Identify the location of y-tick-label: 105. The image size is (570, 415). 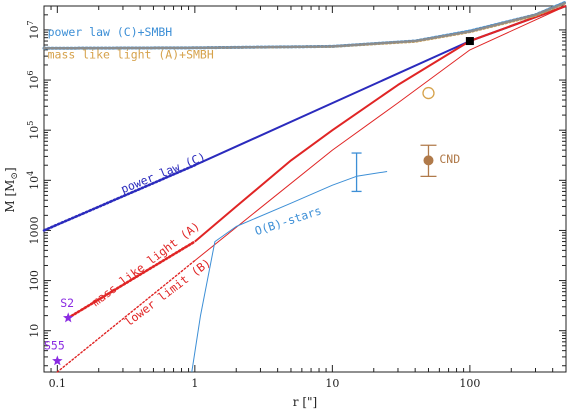
(33, 130).